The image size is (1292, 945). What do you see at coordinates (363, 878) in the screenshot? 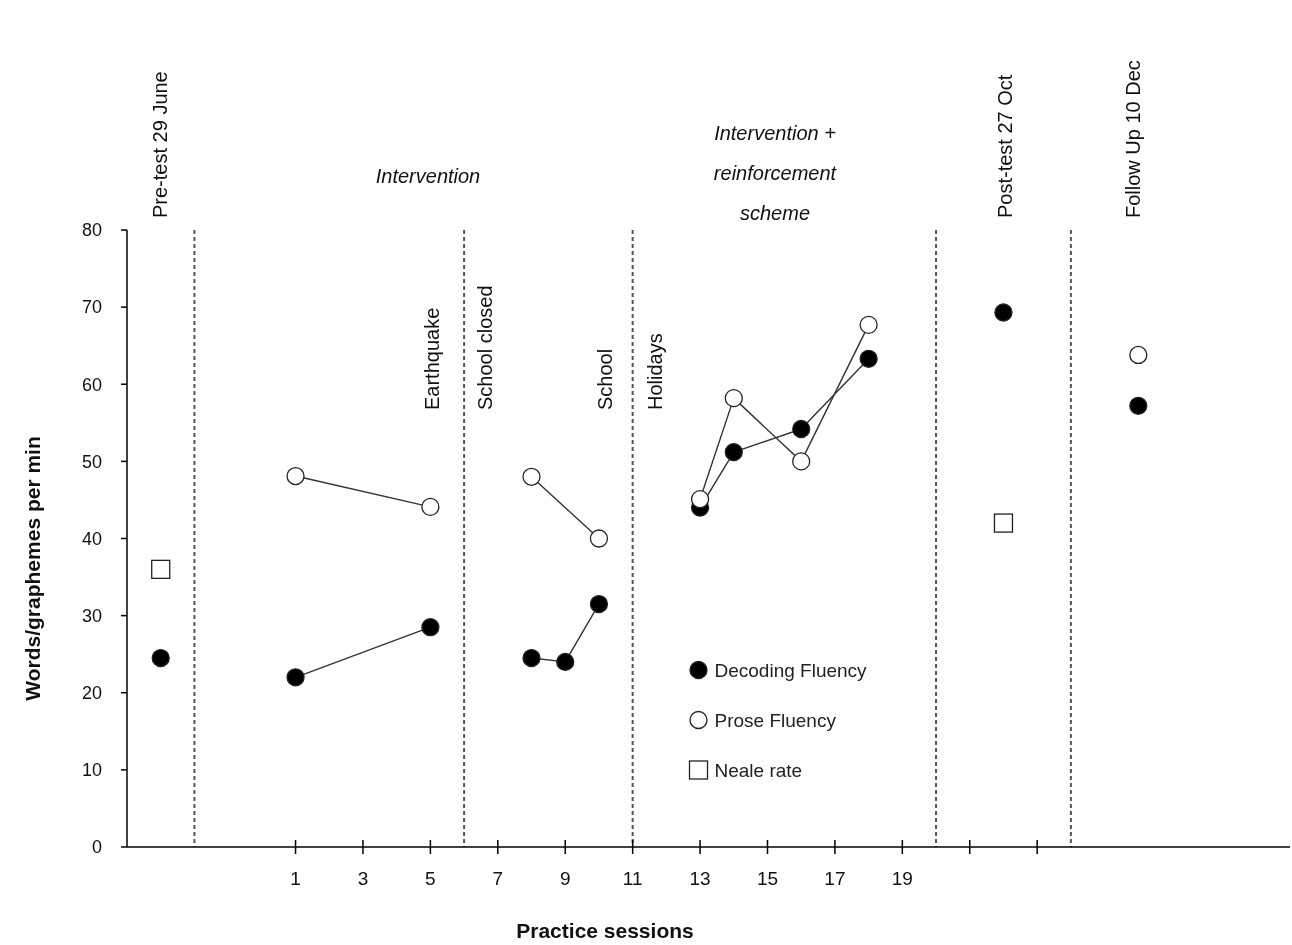
I see `x-tick-label: 3` at bounding box center [363, 878].